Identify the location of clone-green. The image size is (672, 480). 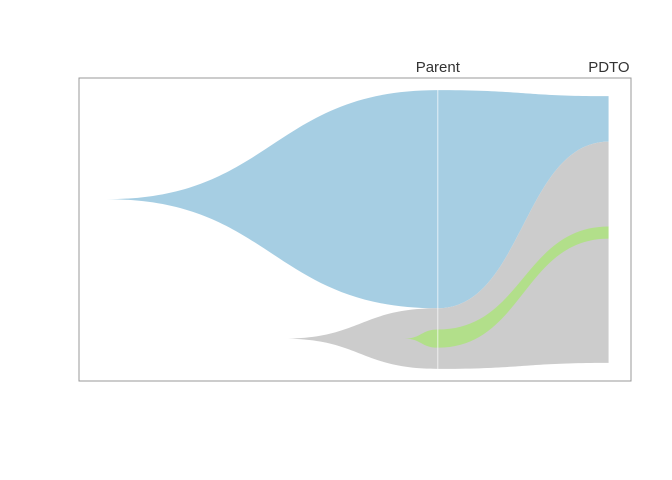
(506, 287).